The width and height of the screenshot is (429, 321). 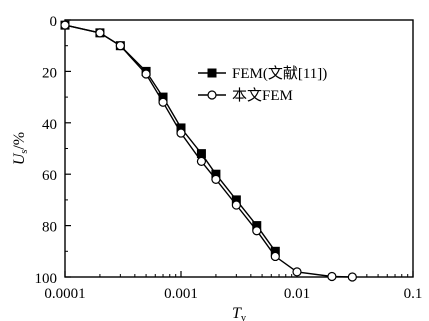 What do you see at coordinates (243, 317) in the screenshot?
I see `x-axis-title-sub: v` at bounding box center [243, 317].